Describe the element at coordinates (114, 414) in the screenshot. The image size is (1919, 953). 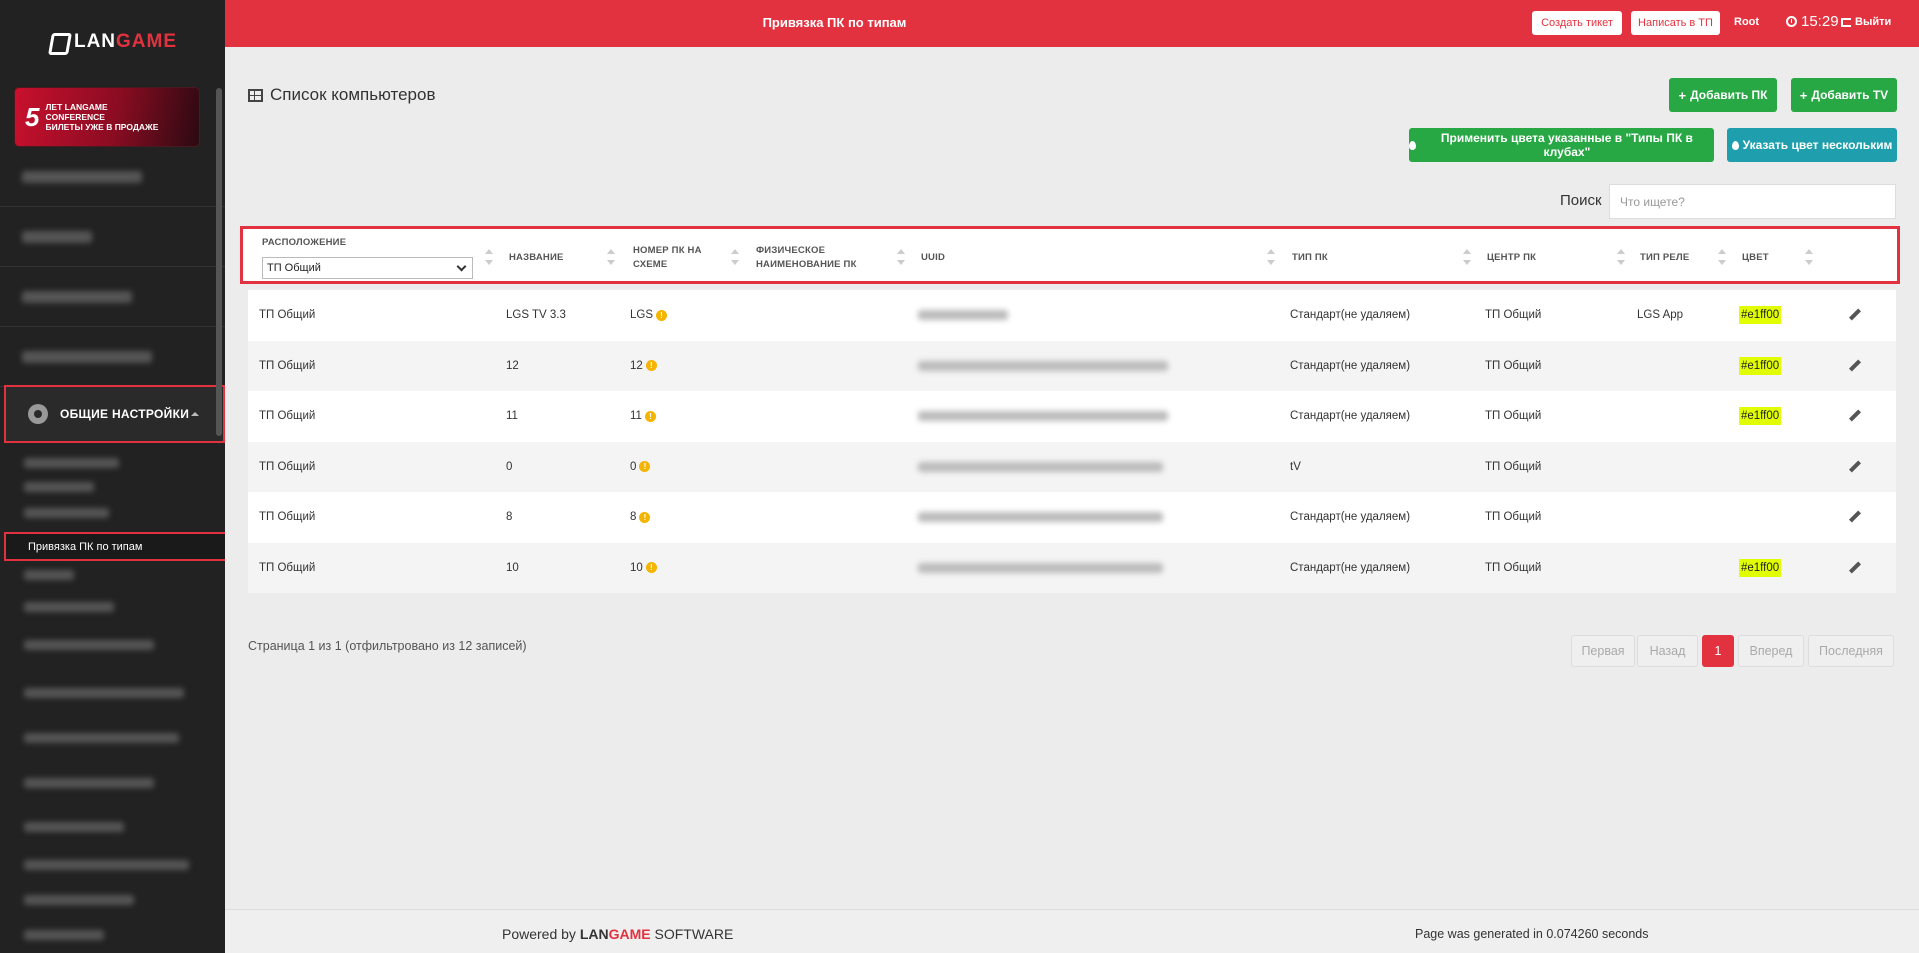
I see `sidebar-section-general-settings: ОБЩИЕ НАСТРОЙКИ` at that location.